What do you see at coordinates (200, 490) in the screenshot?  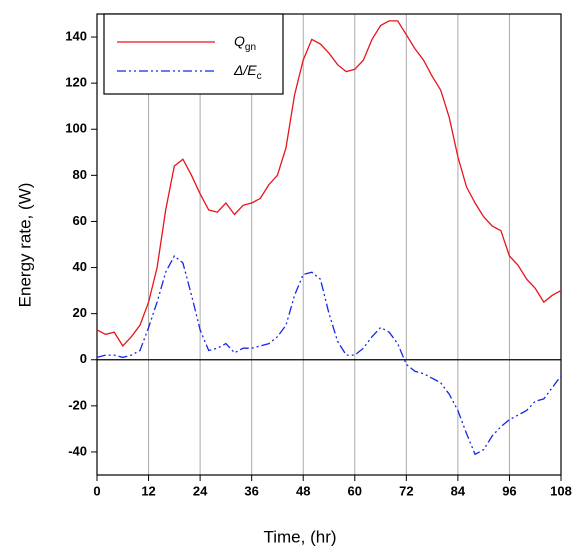 I see `x-tick-label: 24` at bounding box center [200, 490].